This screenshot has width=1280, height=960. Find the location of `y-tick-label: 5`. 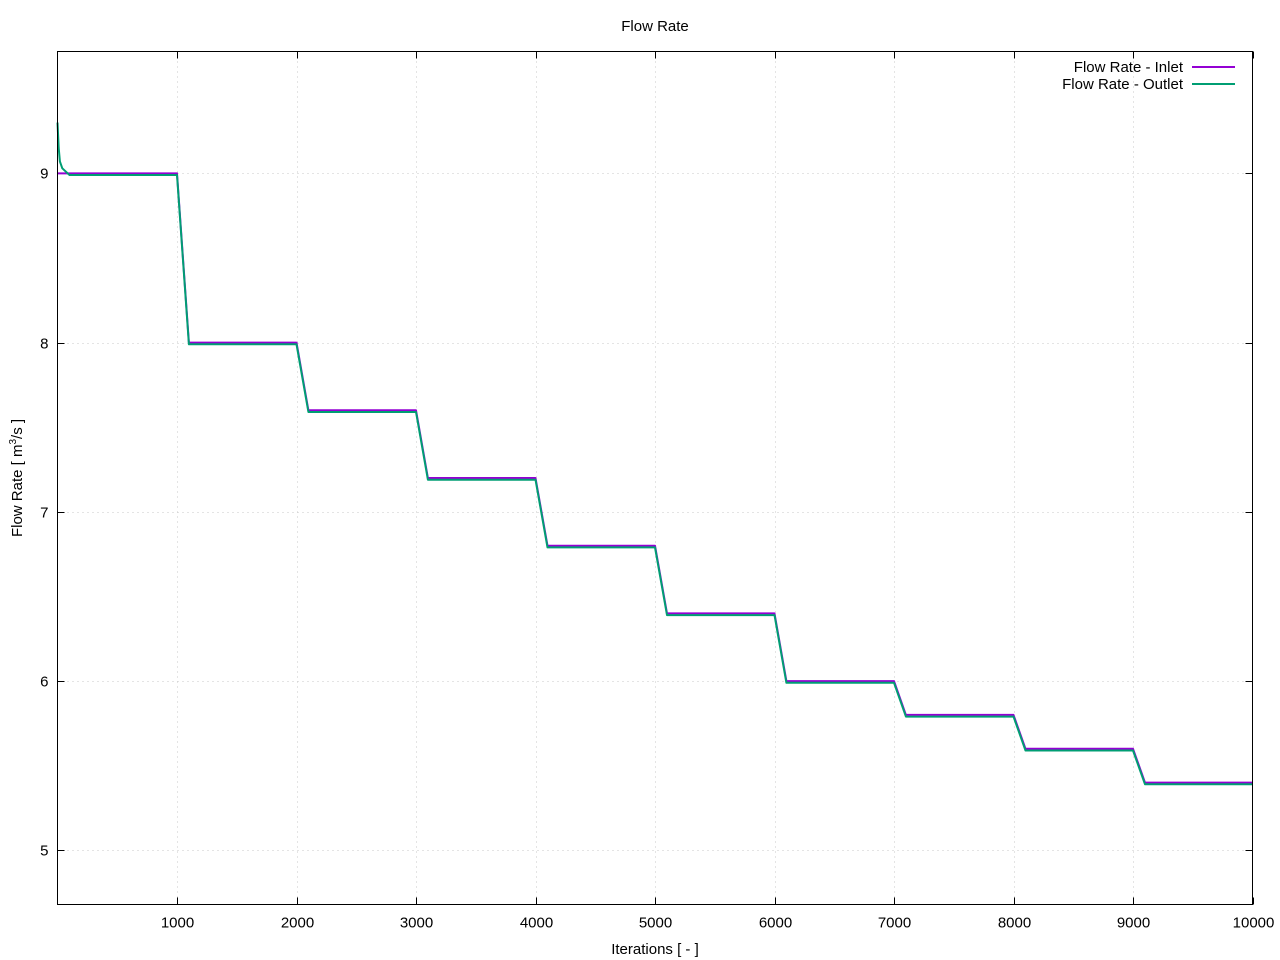

y-tick-label: 5 is located at coordinates (44, 851).